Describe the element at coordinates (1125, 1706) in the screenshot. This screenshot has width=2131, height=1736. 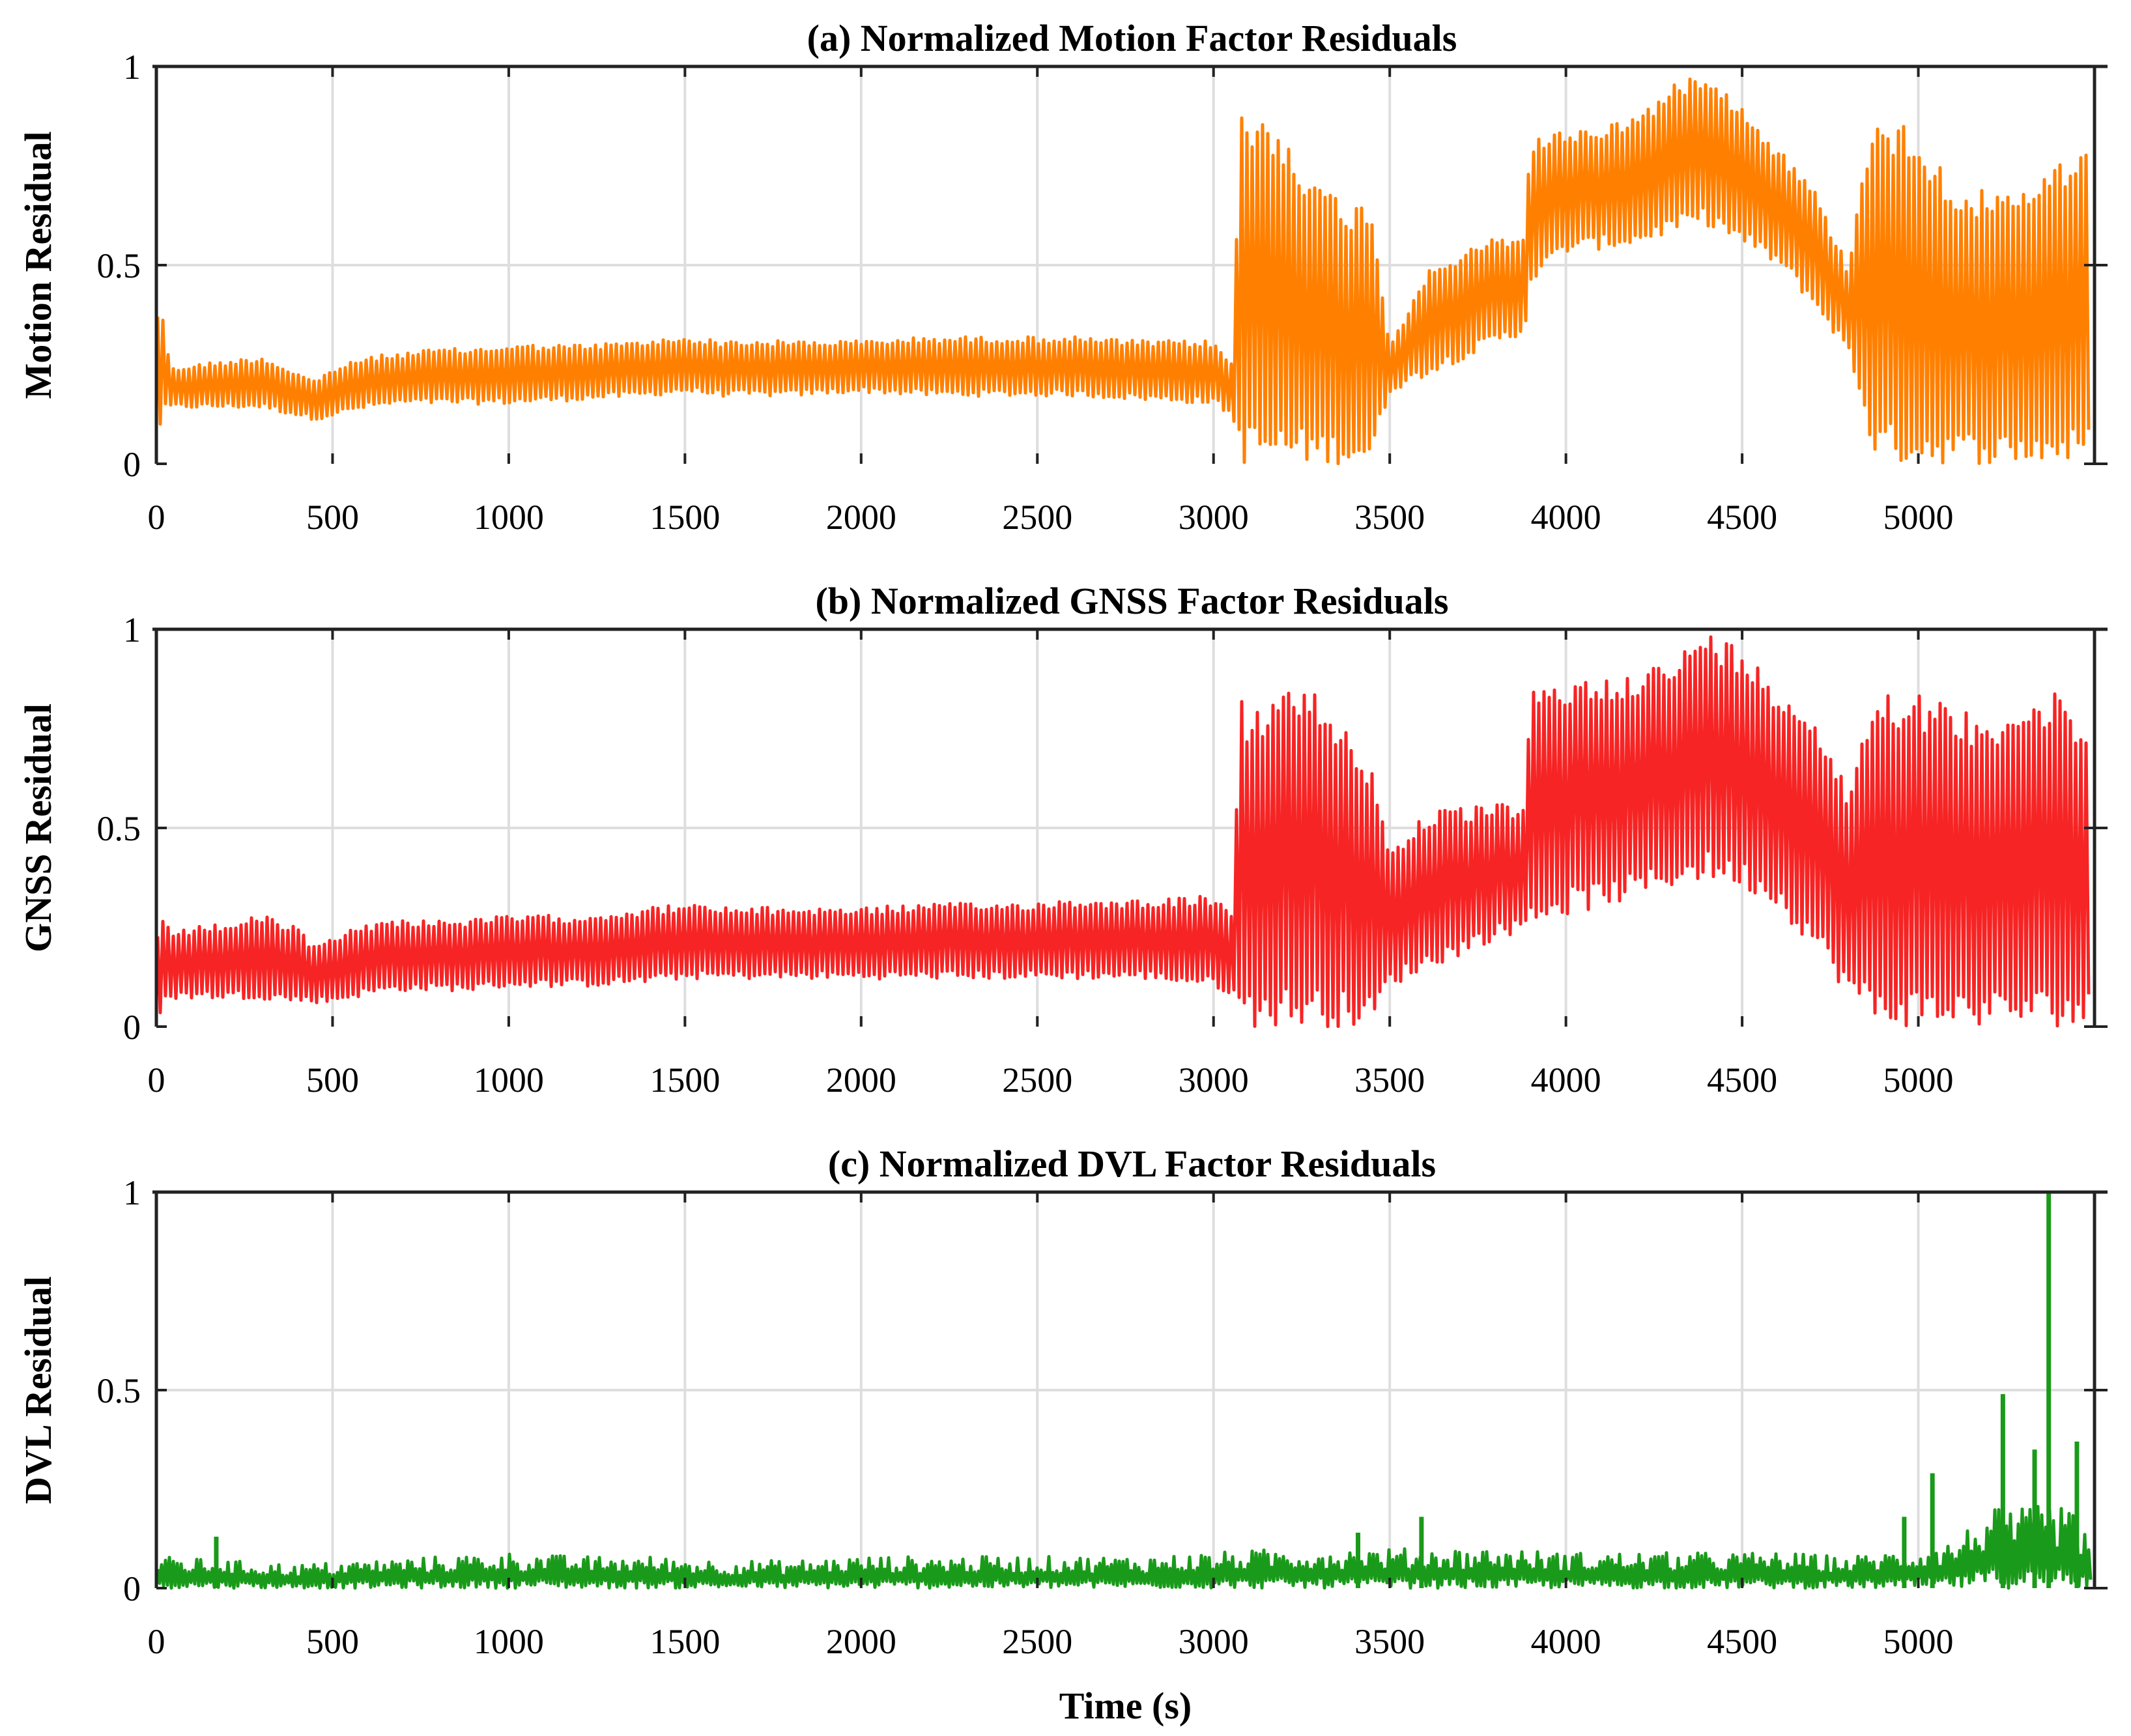
I see `x-axis-label: Time (s)` at that location.